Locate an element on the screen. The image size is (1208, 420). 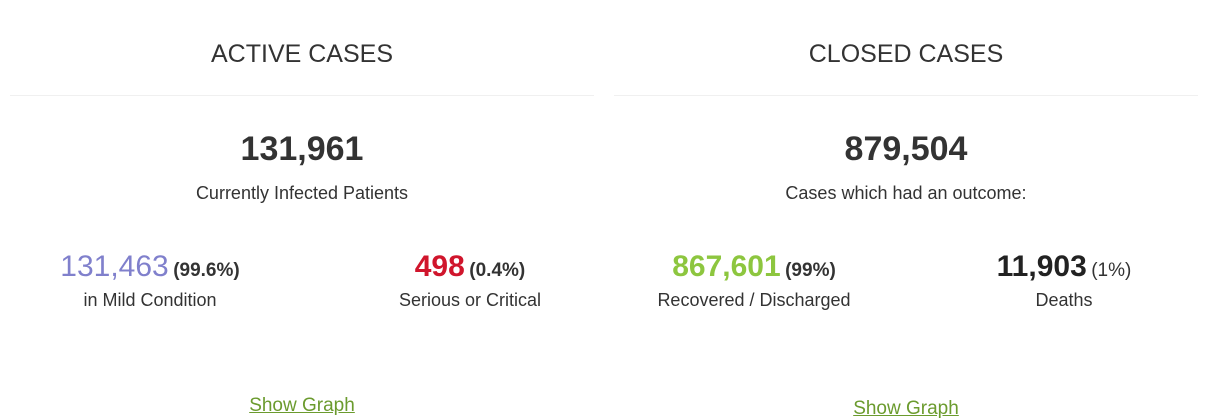
percent: (1%) is located at coordinates (1111, 270).